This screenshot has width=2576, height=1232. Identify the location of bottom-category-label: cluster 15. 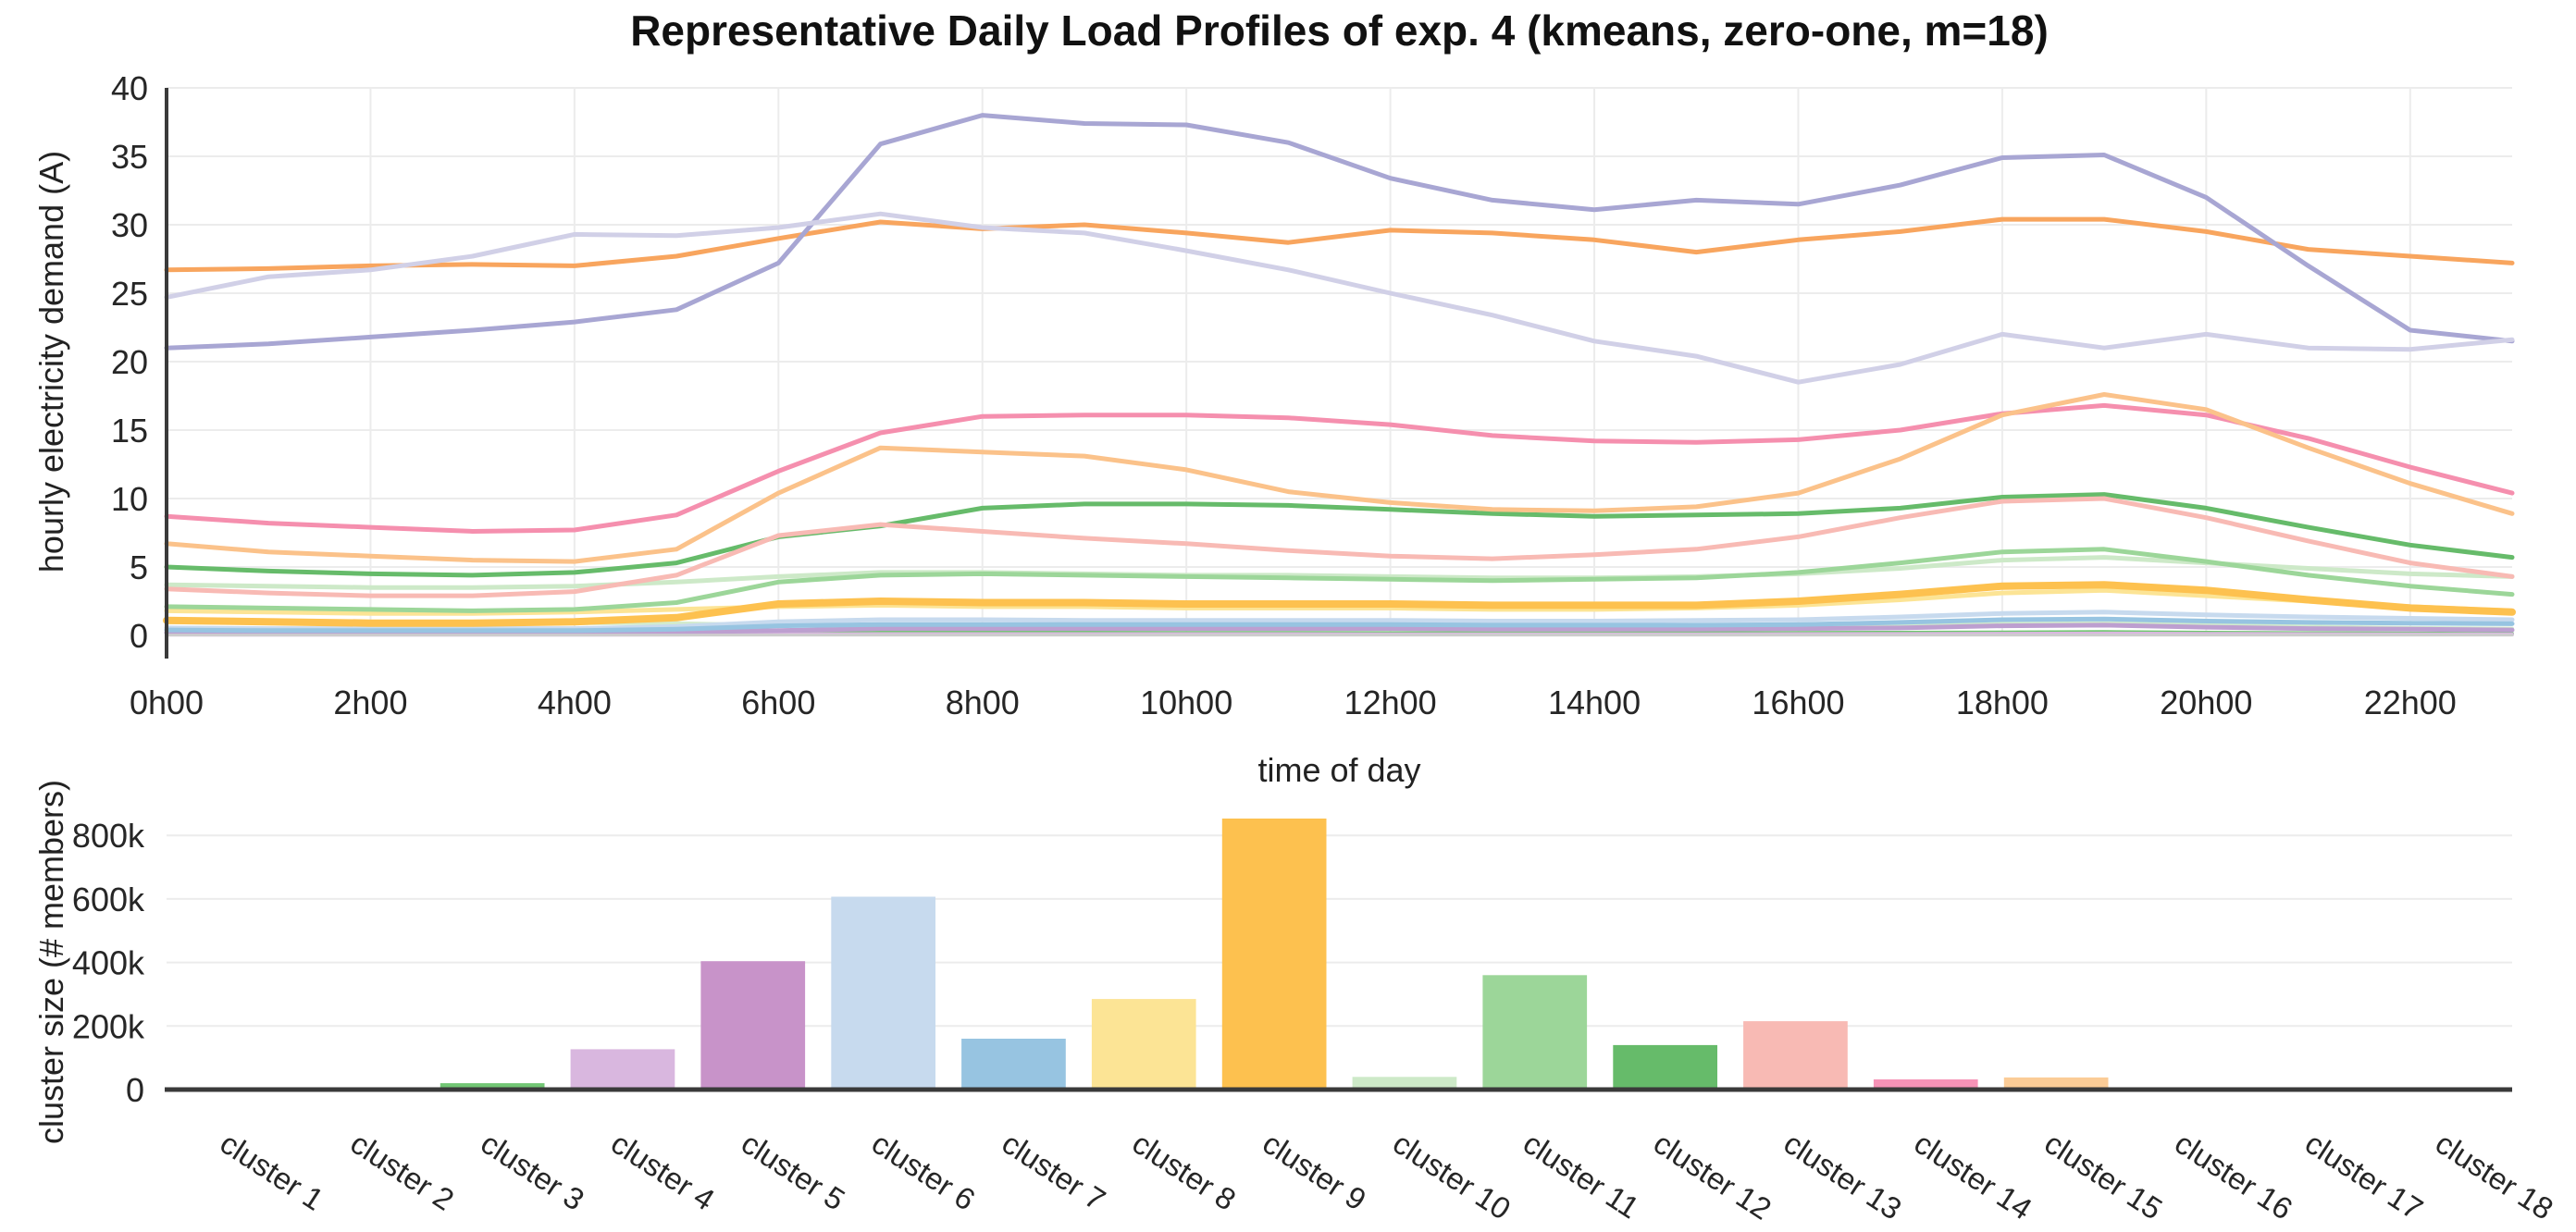
(2103, 1176).